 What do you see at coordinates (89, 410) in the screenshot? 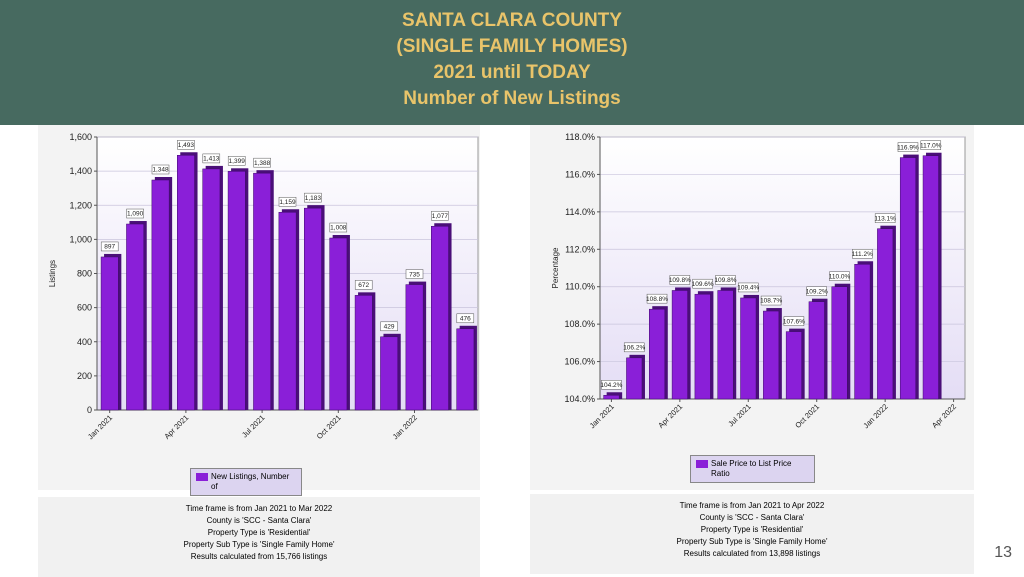
I see `y-tick-label: 0` at bounding box center [89, 410].